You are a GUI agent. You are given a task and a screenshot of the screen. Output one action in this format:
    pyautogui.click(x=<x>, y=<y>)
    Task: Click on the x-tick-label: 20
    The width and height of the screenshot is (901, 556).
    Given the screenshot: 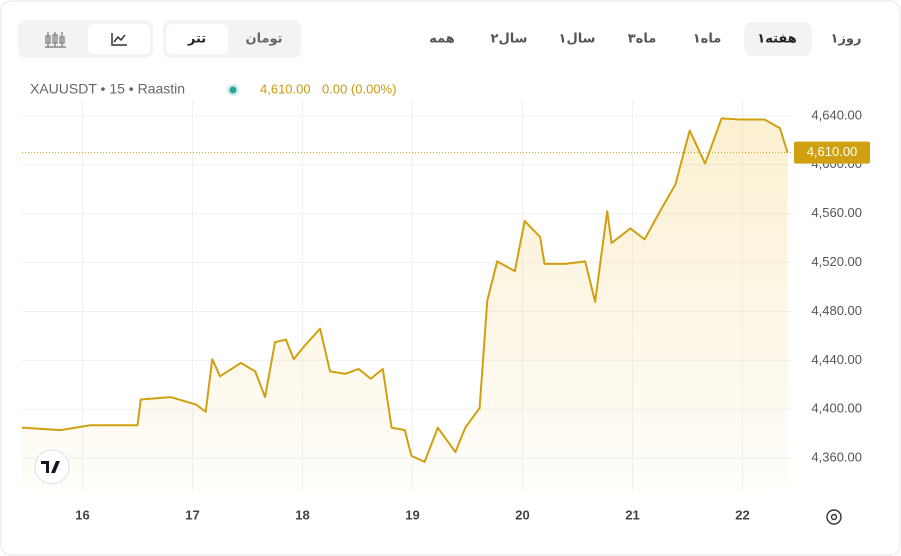 What is the action you would take?
    pyautogui.click(x=522, y=514)
    